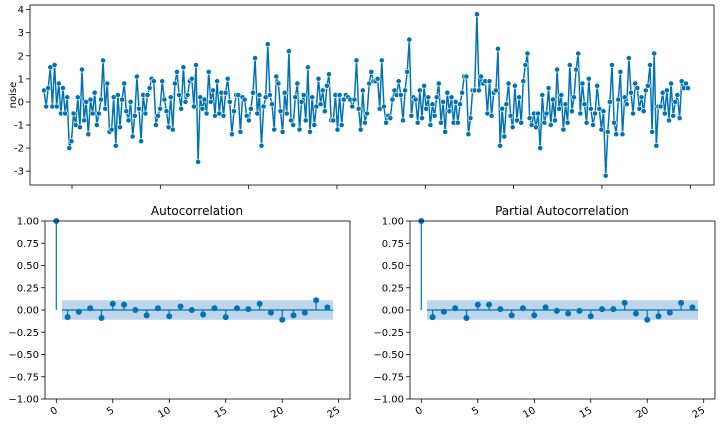 Image resolution: width=721 pixels, height=428 pixels. I want to click on autocorrelation-y-tick-label: −0.50, so click(23, 355).